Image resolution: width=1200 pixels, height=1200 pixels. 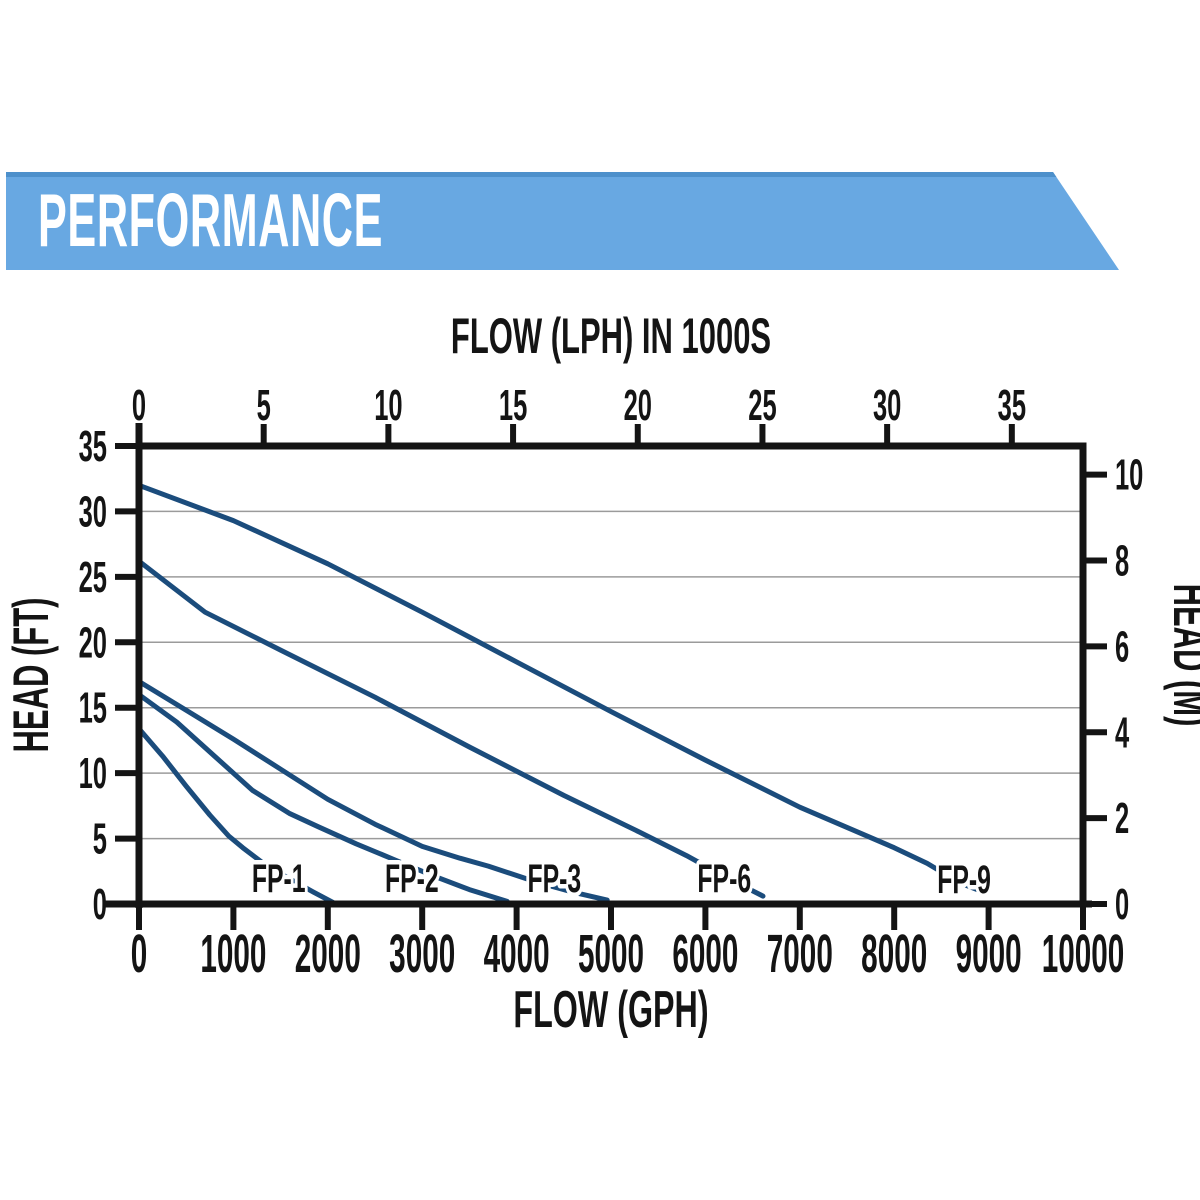 What do you see at coordinates (100, 838) in the screenshot?
I see `y-left-tick-label: 5` at bounding box center [100, 838].